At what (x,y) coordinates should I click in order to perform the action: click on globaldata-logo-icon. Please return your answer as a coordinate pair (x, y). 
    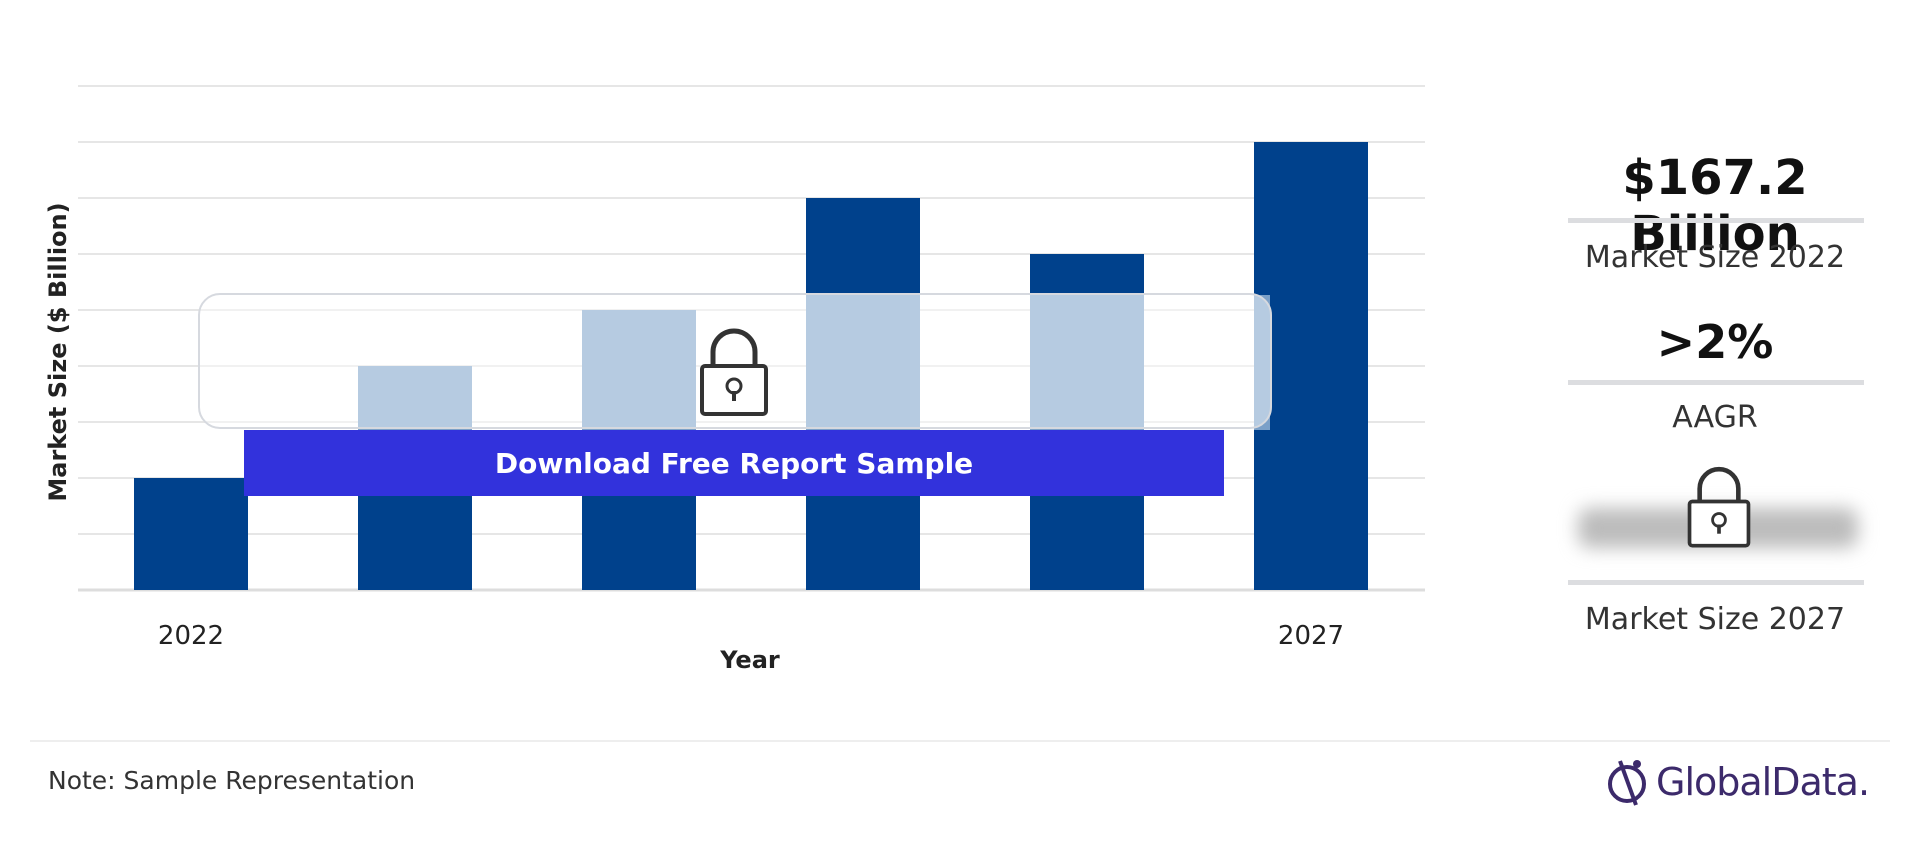
    Looking at the image, I should click on (1627, 783).